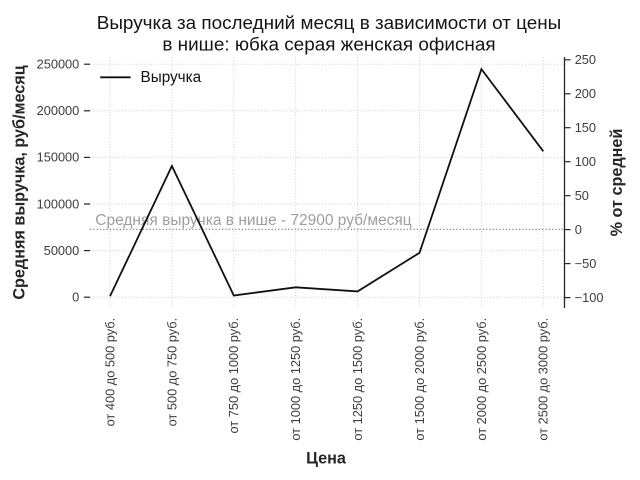 This screenshot has height=480, width=640. Describe the element at coordinates (582, 195) in the screenshot. I see `svg-text: 50` at that location.